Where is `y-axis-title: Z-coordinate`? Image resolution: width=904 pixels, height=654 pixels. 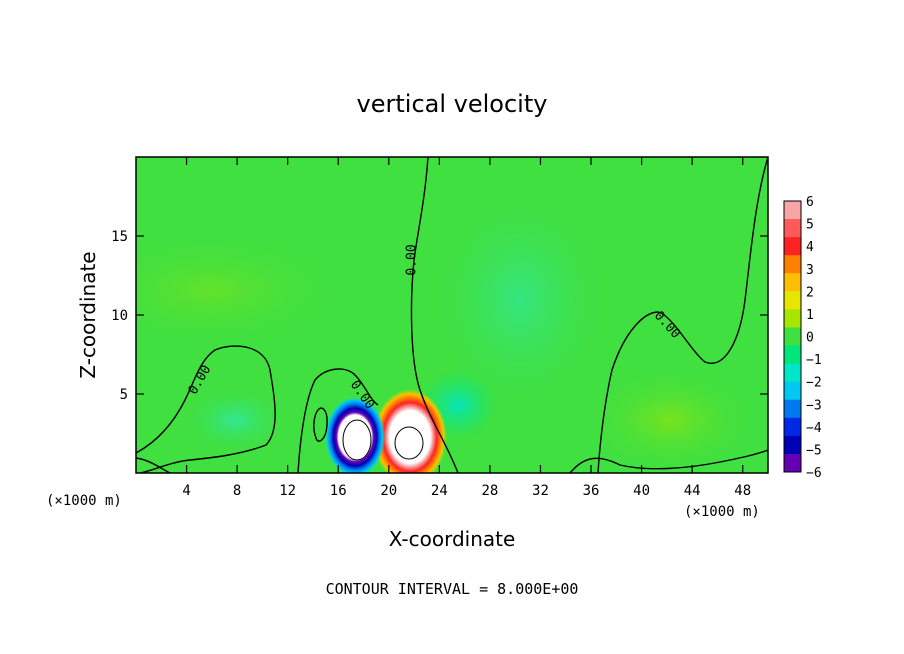 y-axis-title: Z-coordinate is located at coordinates (88, 314).